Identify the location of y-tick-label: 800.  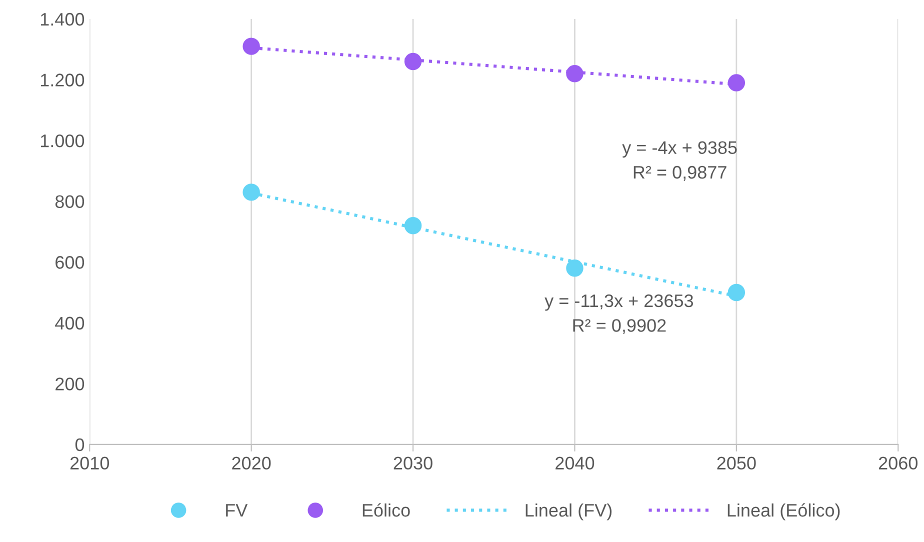
(69, 201).